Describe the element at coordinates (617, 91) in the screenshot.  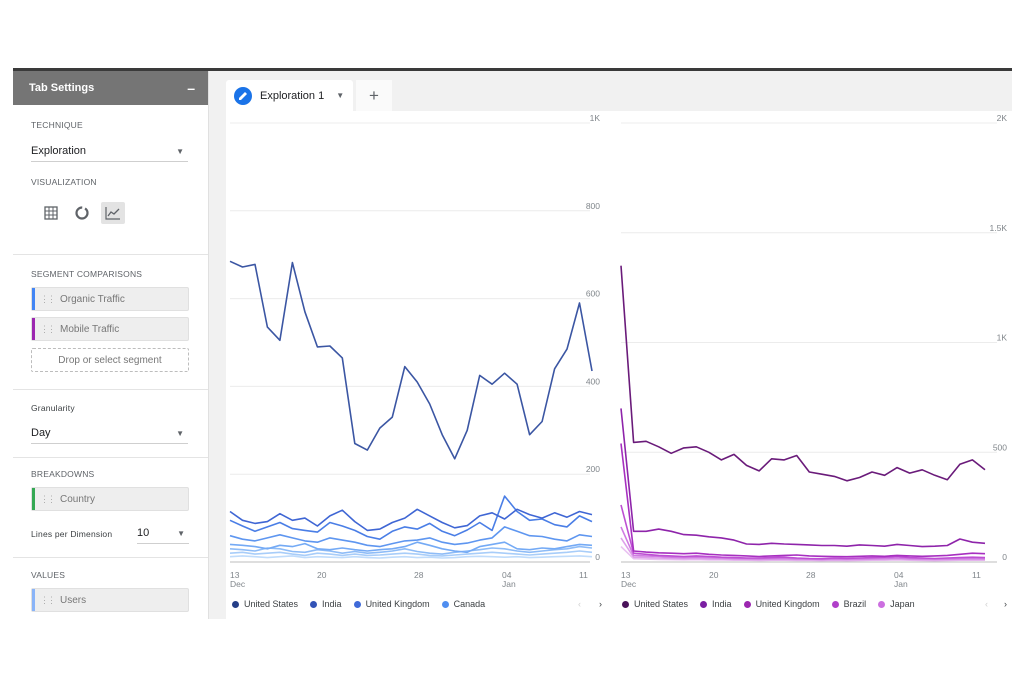
I see `tab-strip: Exploration 1 ▼ +` at that location.